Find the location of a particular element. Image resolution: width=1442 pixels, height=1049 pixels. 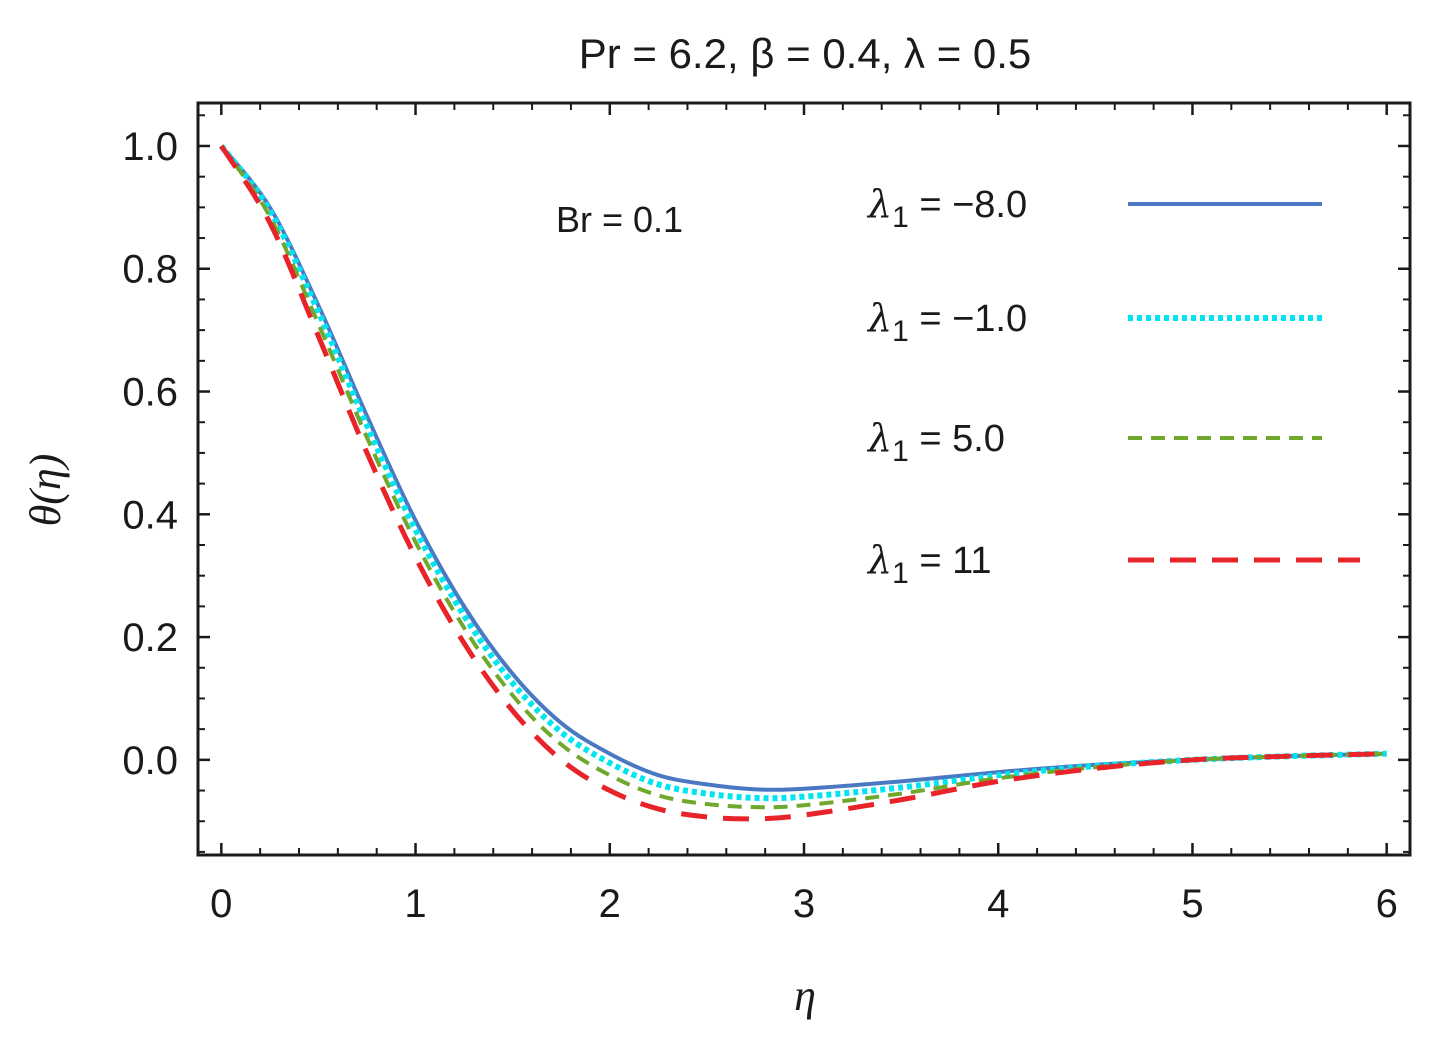

legend: λ1 = −8.0 λ1 = −1.0 λ1 = 5.0 λ1 = 11 is located at coordinates (1113, 386).